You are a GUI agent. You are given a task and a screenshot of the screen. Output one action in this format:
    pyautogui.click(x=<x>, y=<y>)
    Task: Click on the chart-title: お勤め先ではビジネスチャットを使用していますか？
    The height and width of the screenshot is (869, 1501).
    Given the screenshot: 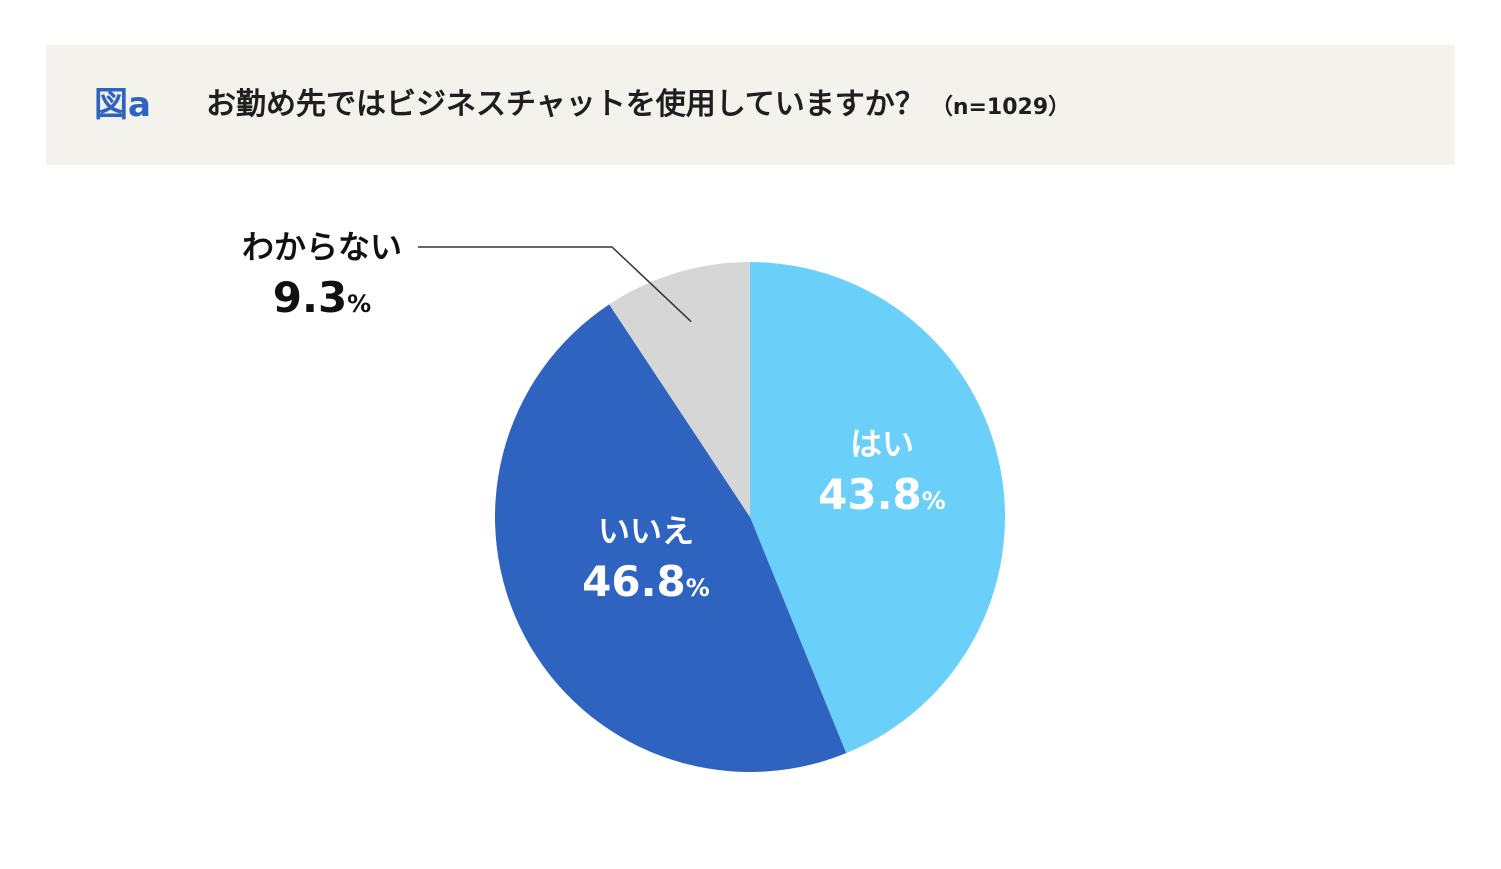 What is the action you would take?
    pyautogui.click(x=565, y=104)
    